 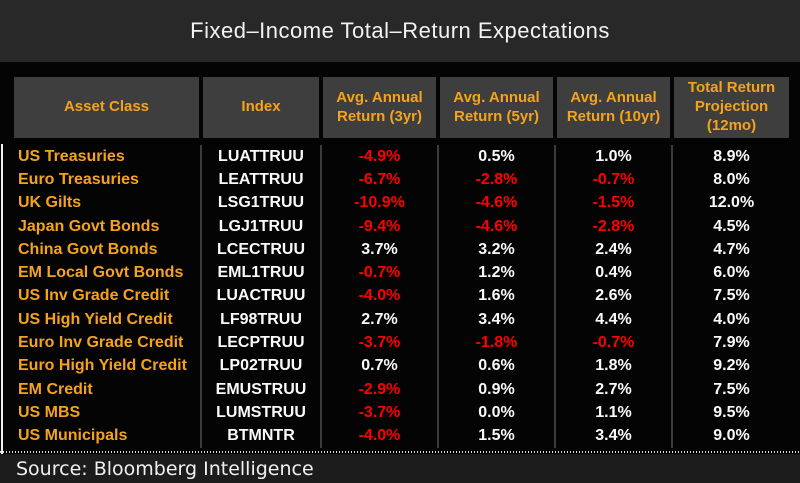 I want to click on index-ticker-cell: BTMNTR, so click(x=261, y=436).